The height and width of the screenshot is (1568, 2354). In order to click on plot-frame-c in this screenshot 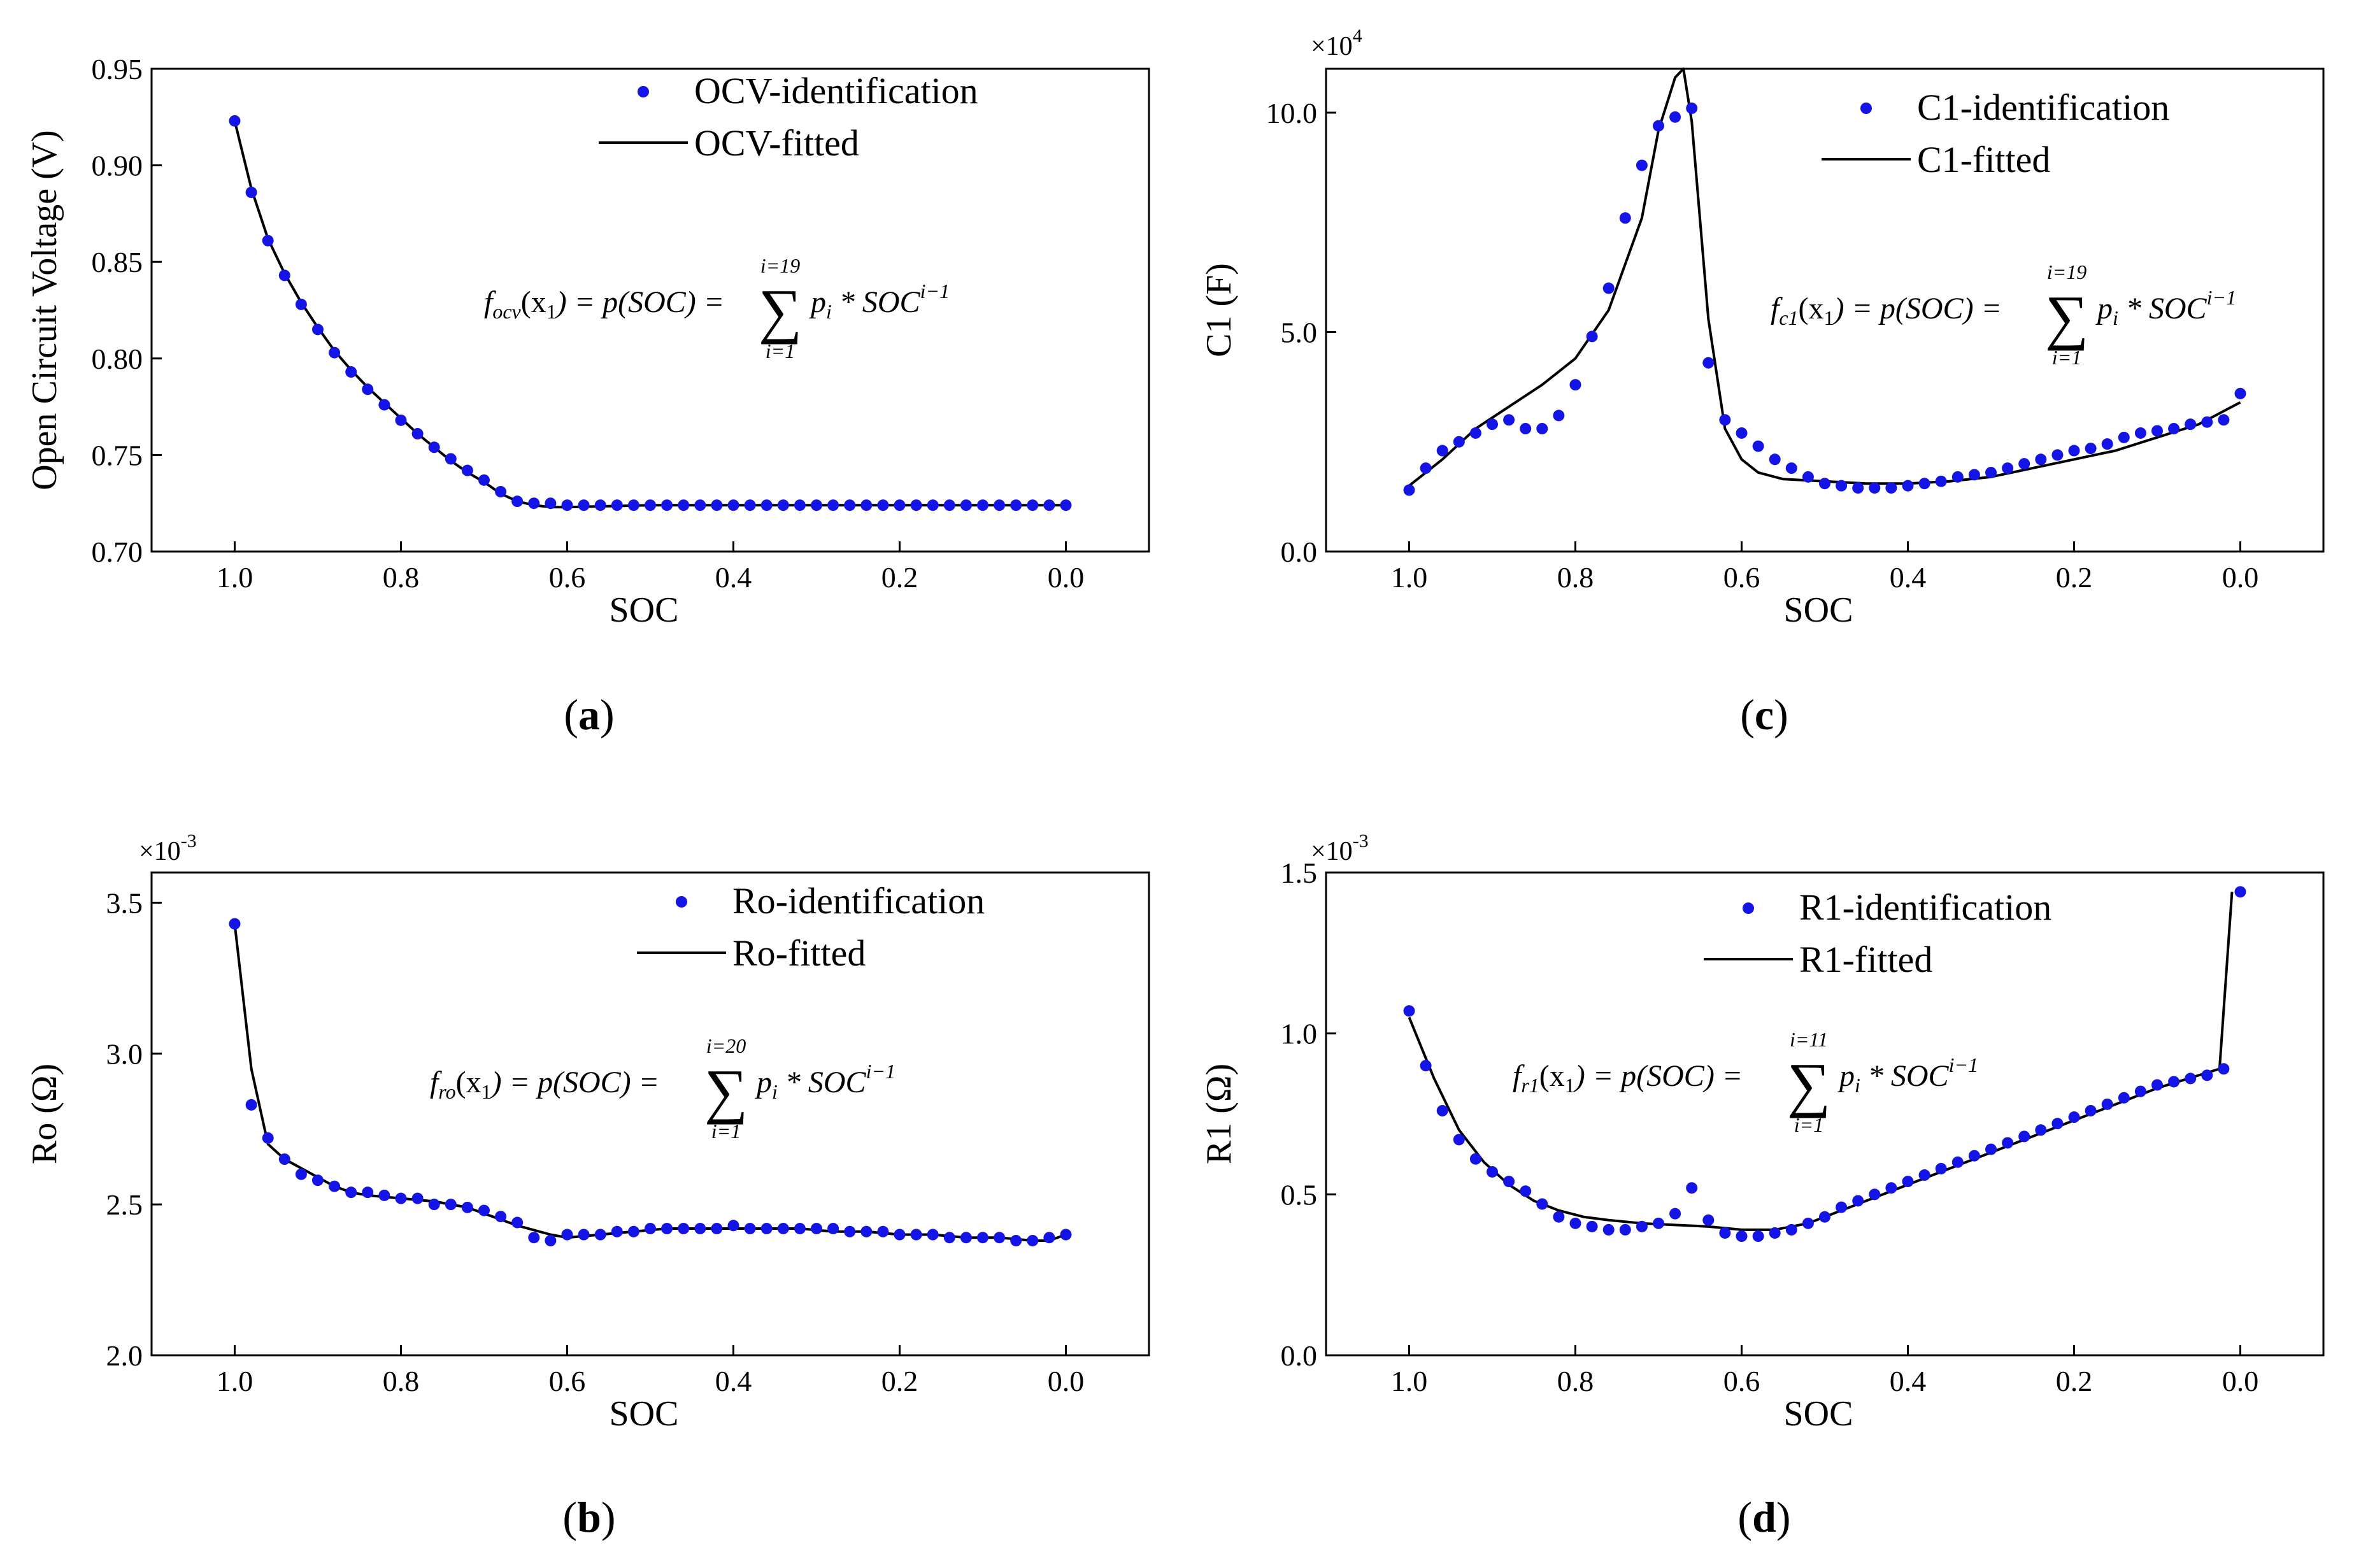, I will do `click(1825, 310)`.